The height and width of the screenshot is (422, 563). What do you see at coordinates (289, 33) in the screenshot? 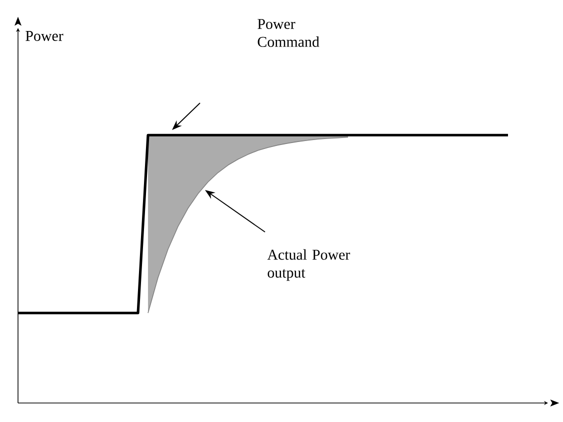
I see `text: Power Command` at bounding box center [289, 33].